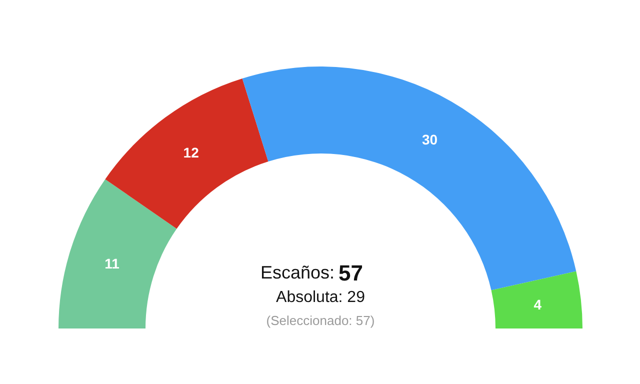 The height and width of the screenshot is (384, 640). What do you see at coordinates (320, 320) in the screenshot?
I see `text: (Seleccionado: 57)` at bounding box center [320, 320].